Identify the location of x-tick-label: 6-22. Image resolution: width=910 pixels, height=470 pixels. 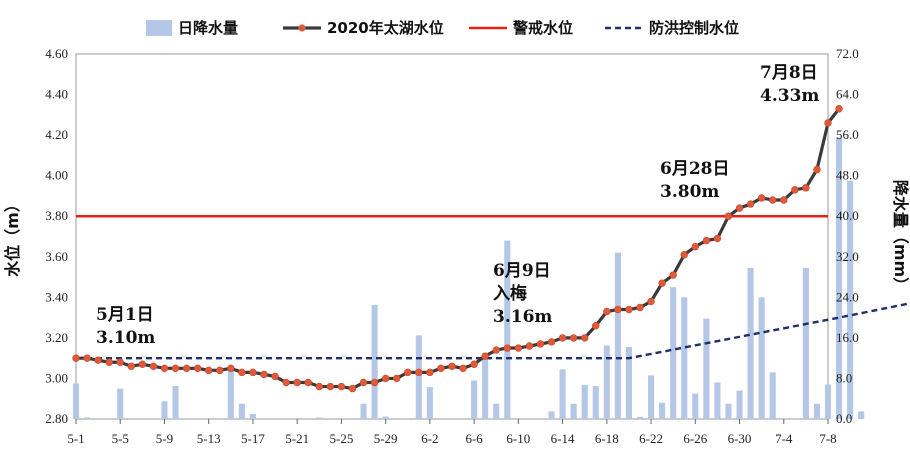
(651, 438).